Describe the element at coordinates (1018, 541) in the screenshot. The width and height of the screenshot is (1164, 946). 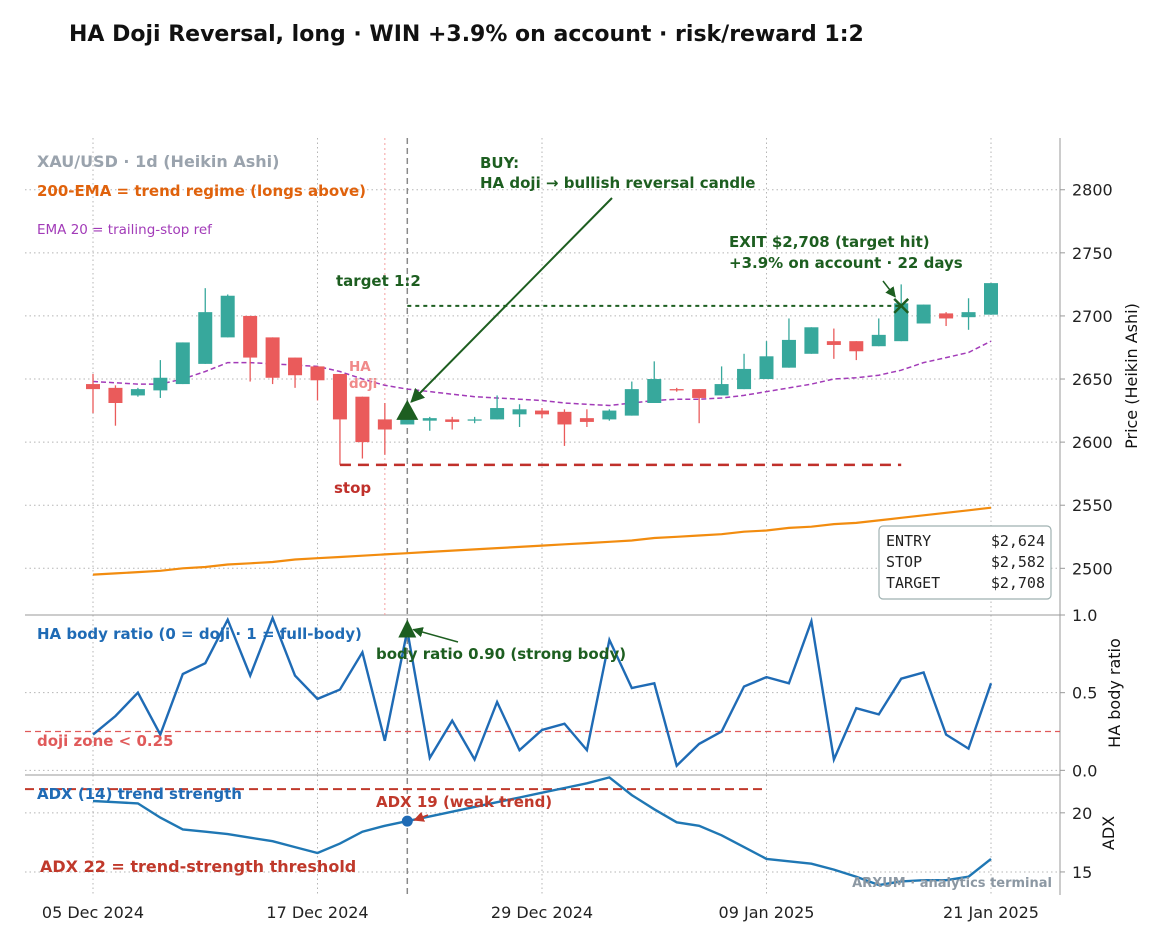
I see `level-value: $2,624` at that location.